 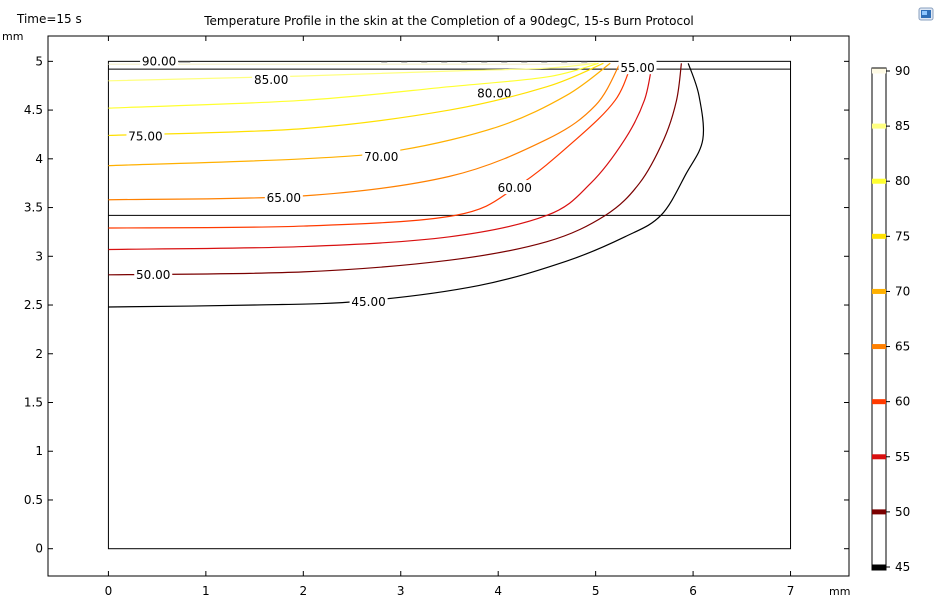 What do you see at coordinates (39, 354) in the screenshot?
I see `y-tick-label: 2` at bounding box center [39, 354].